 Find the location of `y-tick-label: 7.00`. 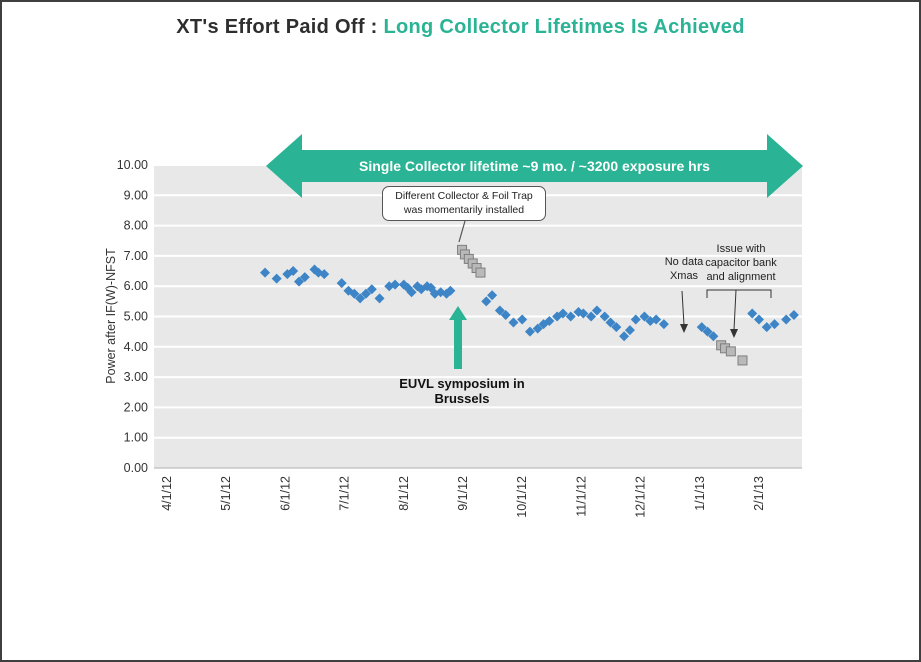

y-tick-label: 7.00 is located at coordinates (136, 256).